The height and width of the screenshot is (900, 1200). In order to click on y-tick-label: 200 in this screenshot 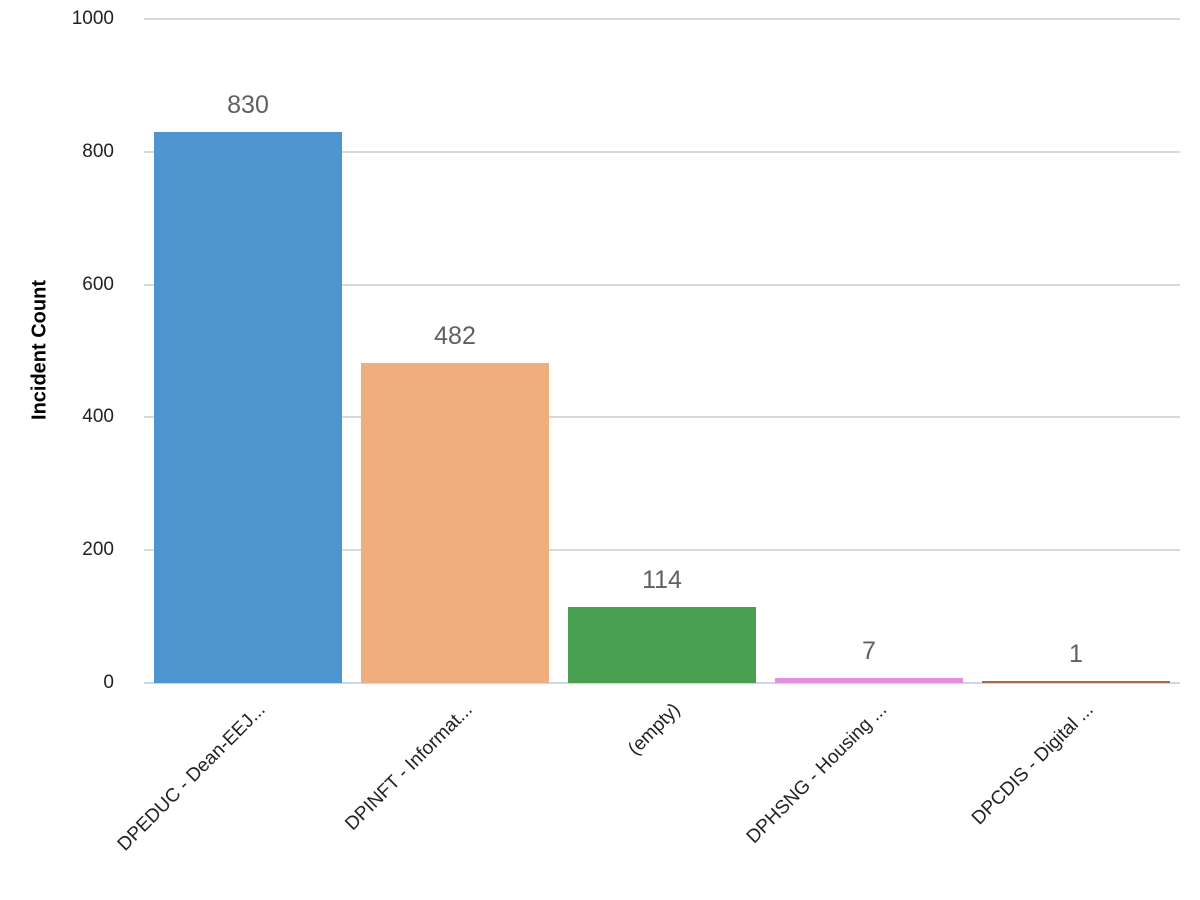, I will do `click(98, 550)`.